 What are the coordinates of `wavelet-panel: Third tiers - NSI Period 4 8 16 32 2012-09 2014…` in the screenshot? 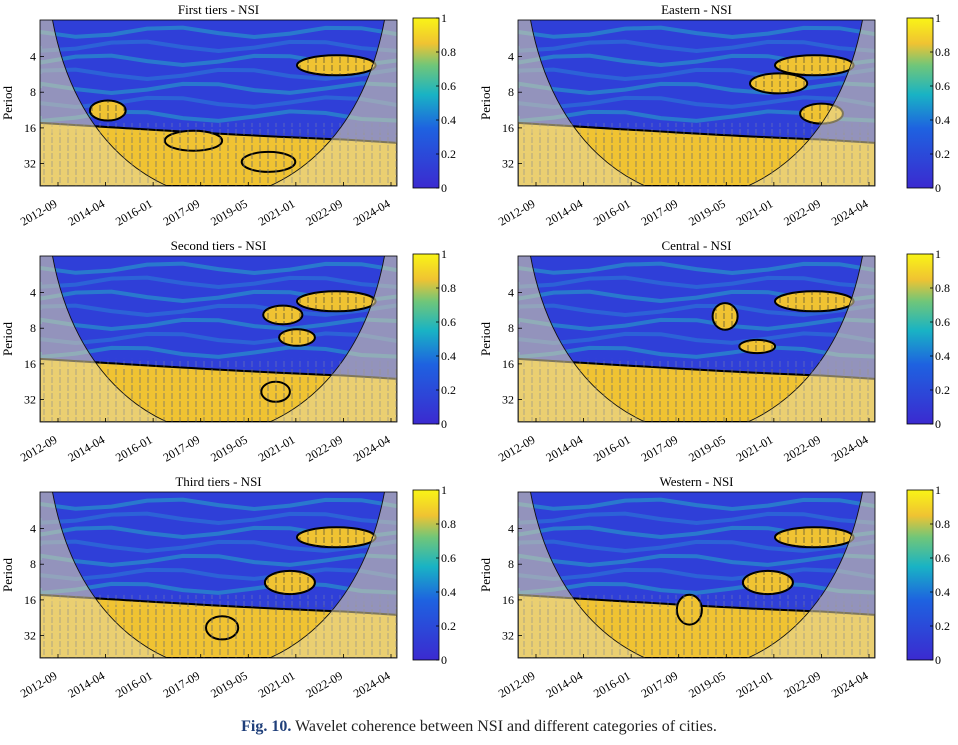 It's located at (228, 587).